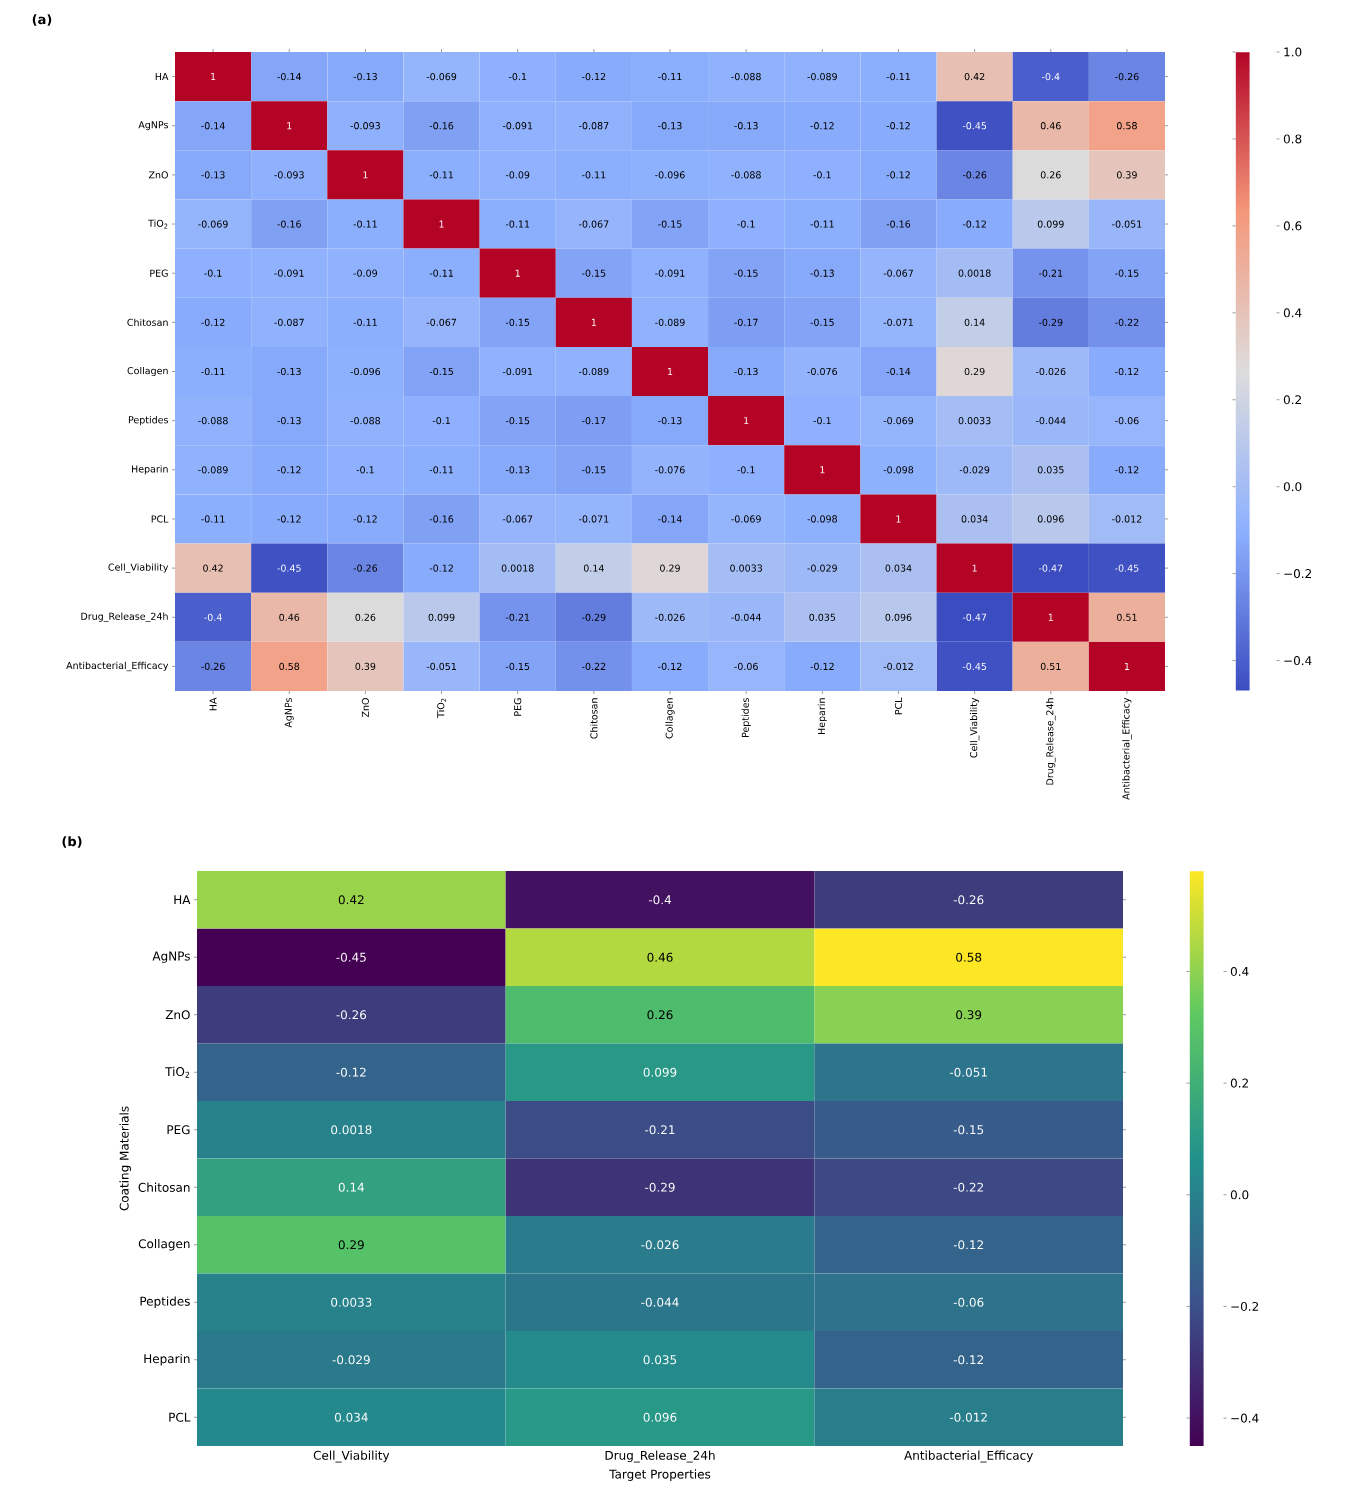 The height and width of the screenshot is (1493, 1347). What do you see at coordinates (442, 708) in the screenshot?
I see `x-tick-label: TiO$_{2}$` at bounding box center [442, 708].